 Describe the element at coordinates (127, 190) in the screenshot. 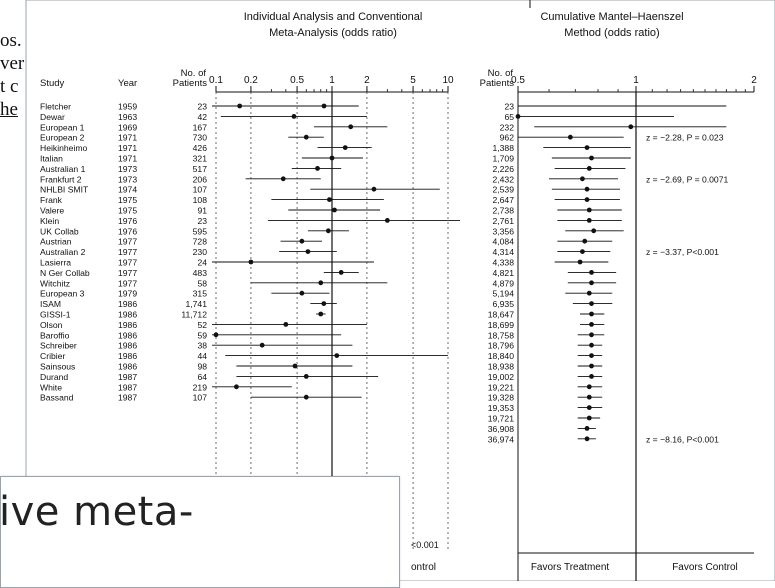

I see `study-year: 1974` at that location.